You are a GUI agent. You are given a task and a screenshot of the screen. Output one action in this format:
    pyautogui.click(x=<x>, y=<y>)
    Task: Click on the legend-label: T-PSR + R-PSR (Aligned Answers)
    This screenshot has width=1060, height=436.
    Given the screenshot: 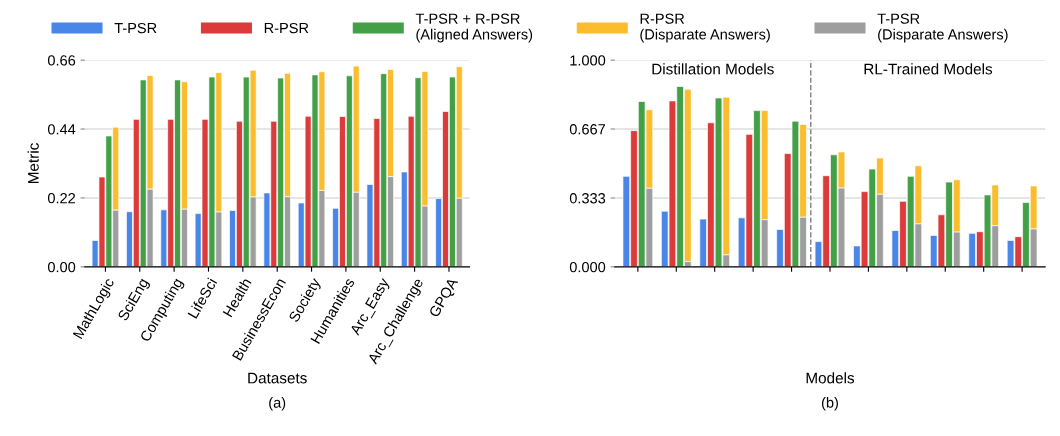 What is the action you would take?
    pyautogui.click(x=474, y=28)
    